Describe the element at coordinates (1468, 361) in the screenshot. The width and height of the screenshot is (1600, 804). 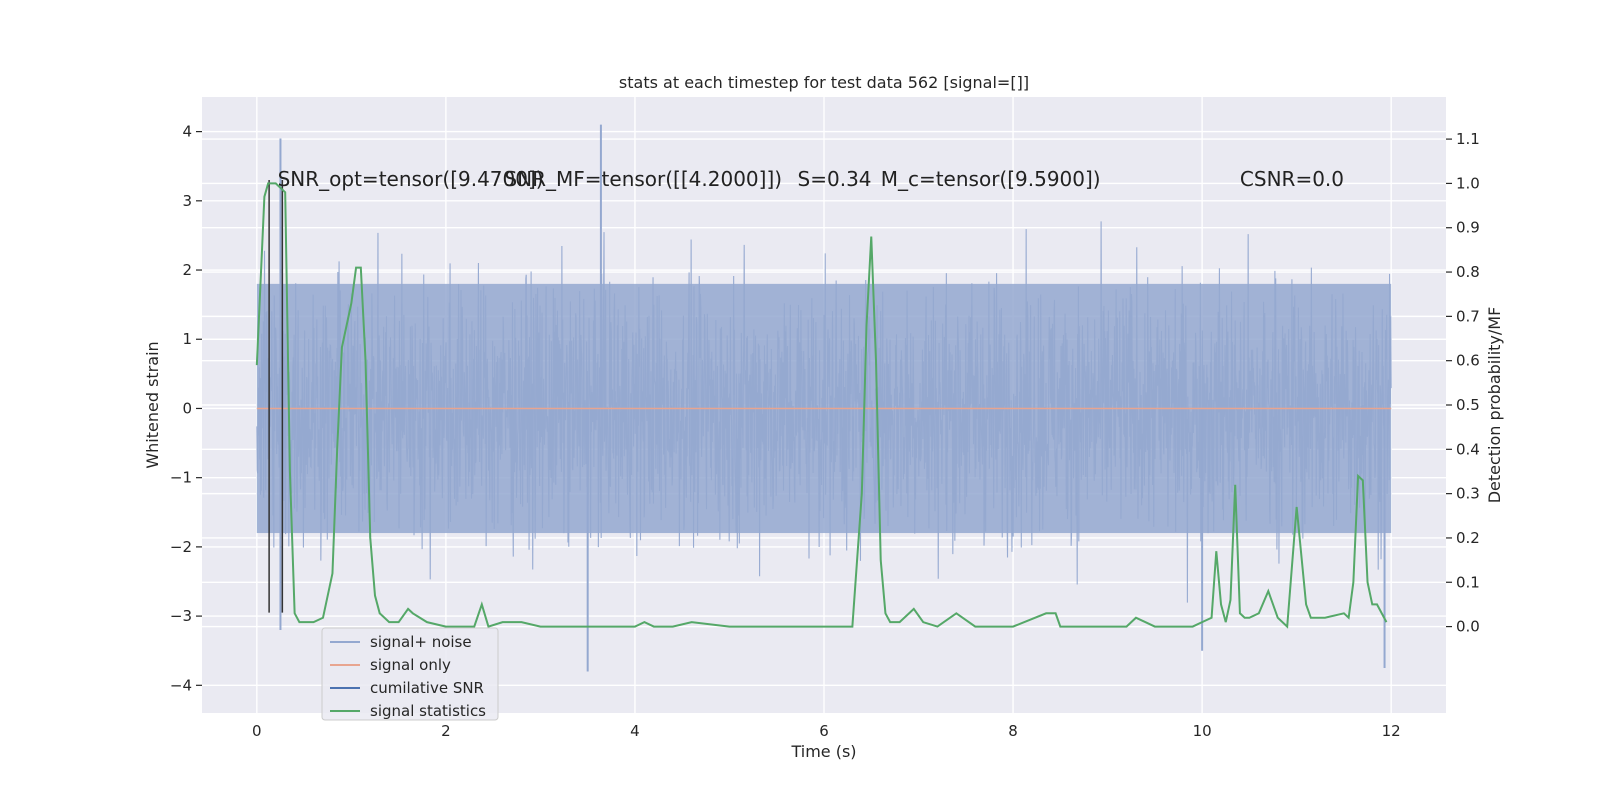
I see `y2-tick-label: 0.6` at that location.